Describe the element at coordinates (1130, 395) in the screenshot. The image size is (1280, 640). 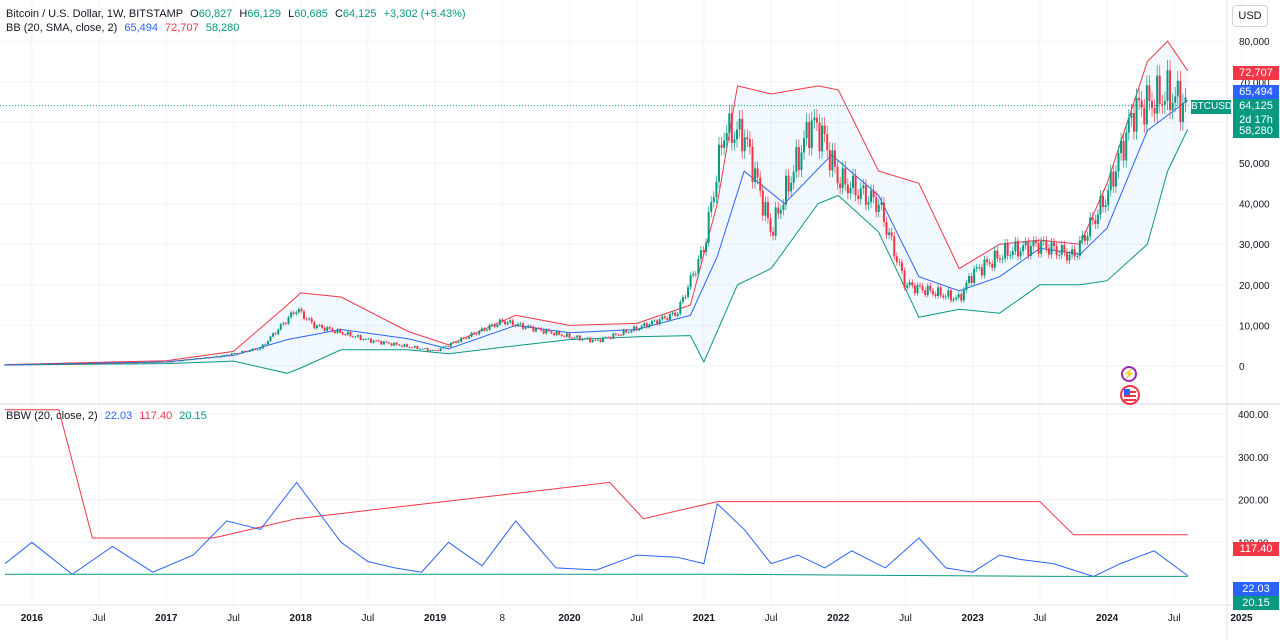
I see `us-flag-icon` at that location.